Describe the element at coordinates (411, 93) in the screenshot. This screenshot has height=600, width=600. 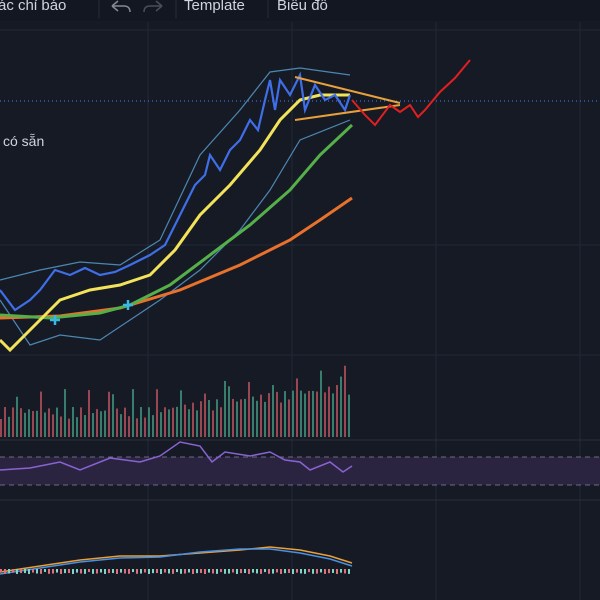
I see `forecast-path` at that location.